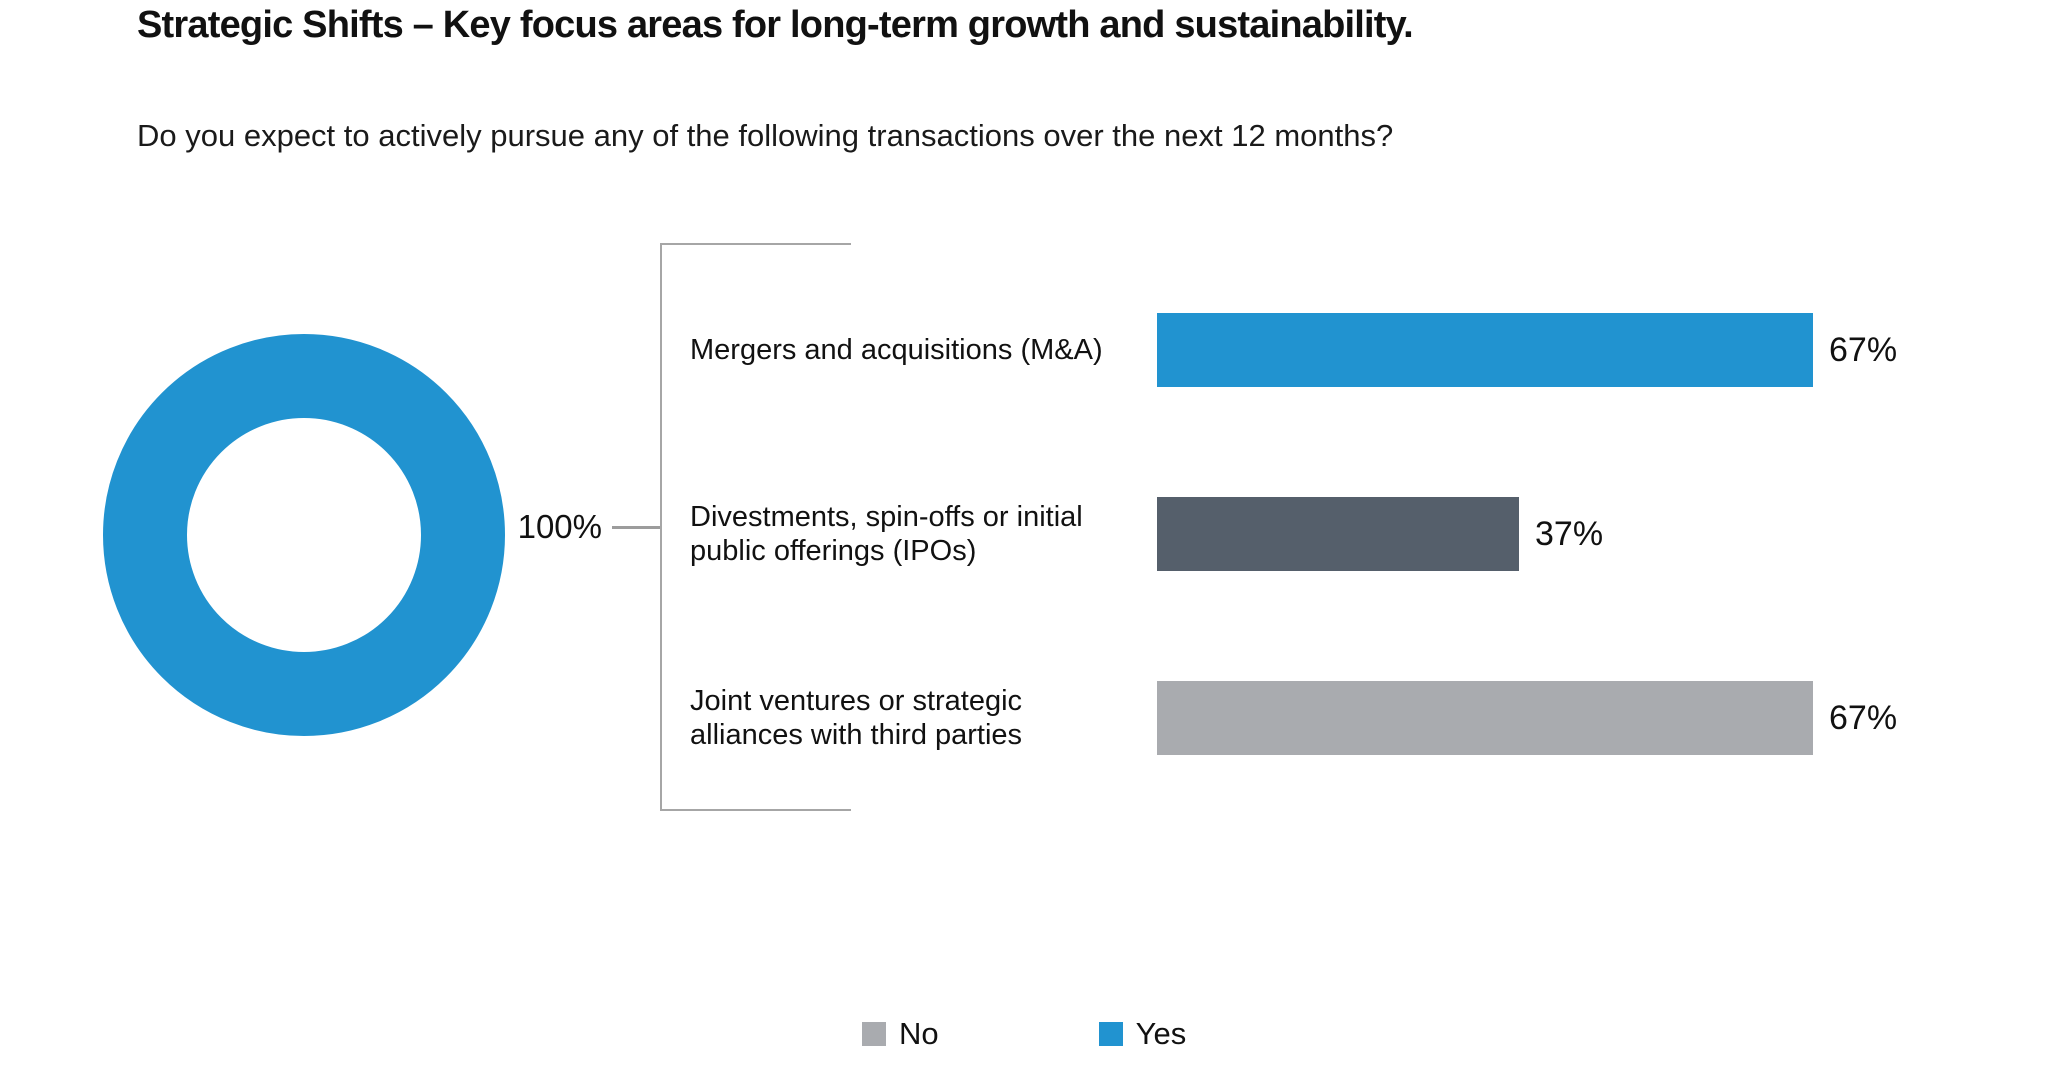  I want to click on bar-divestments, so click(1338, 534).